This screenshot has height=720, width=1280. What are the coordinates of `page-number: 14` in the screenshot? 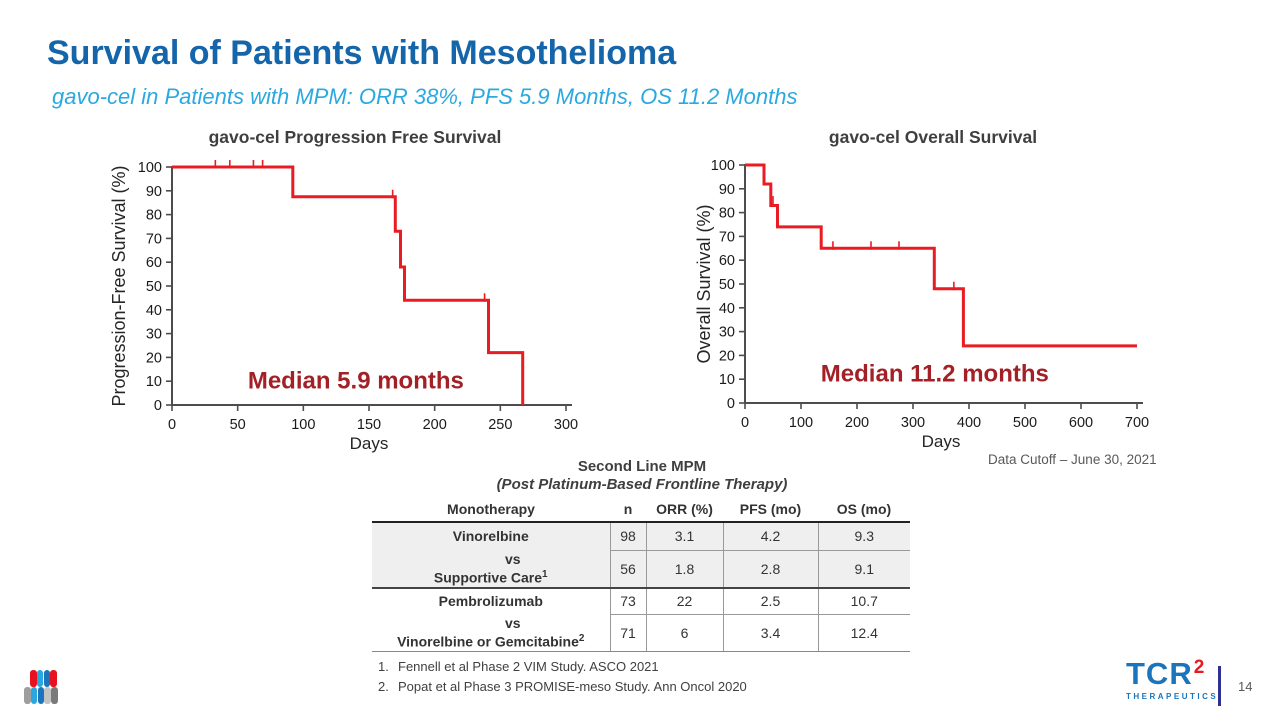 It's located at (1245, 686).